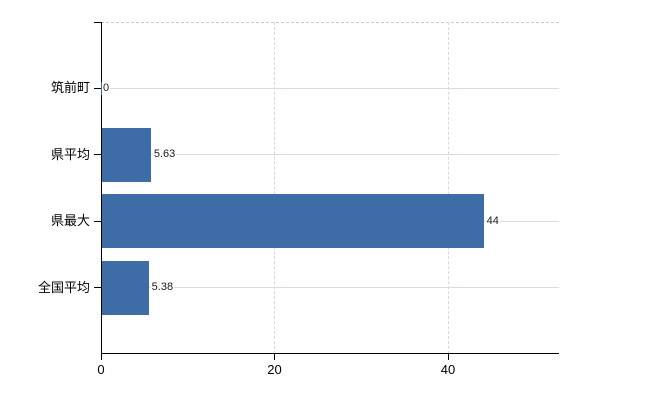 This screenshot has height=400, width=650. Describe the element at coordinates (274, 369) in the screenshot. I see `x-tick-label: 20` at that location.